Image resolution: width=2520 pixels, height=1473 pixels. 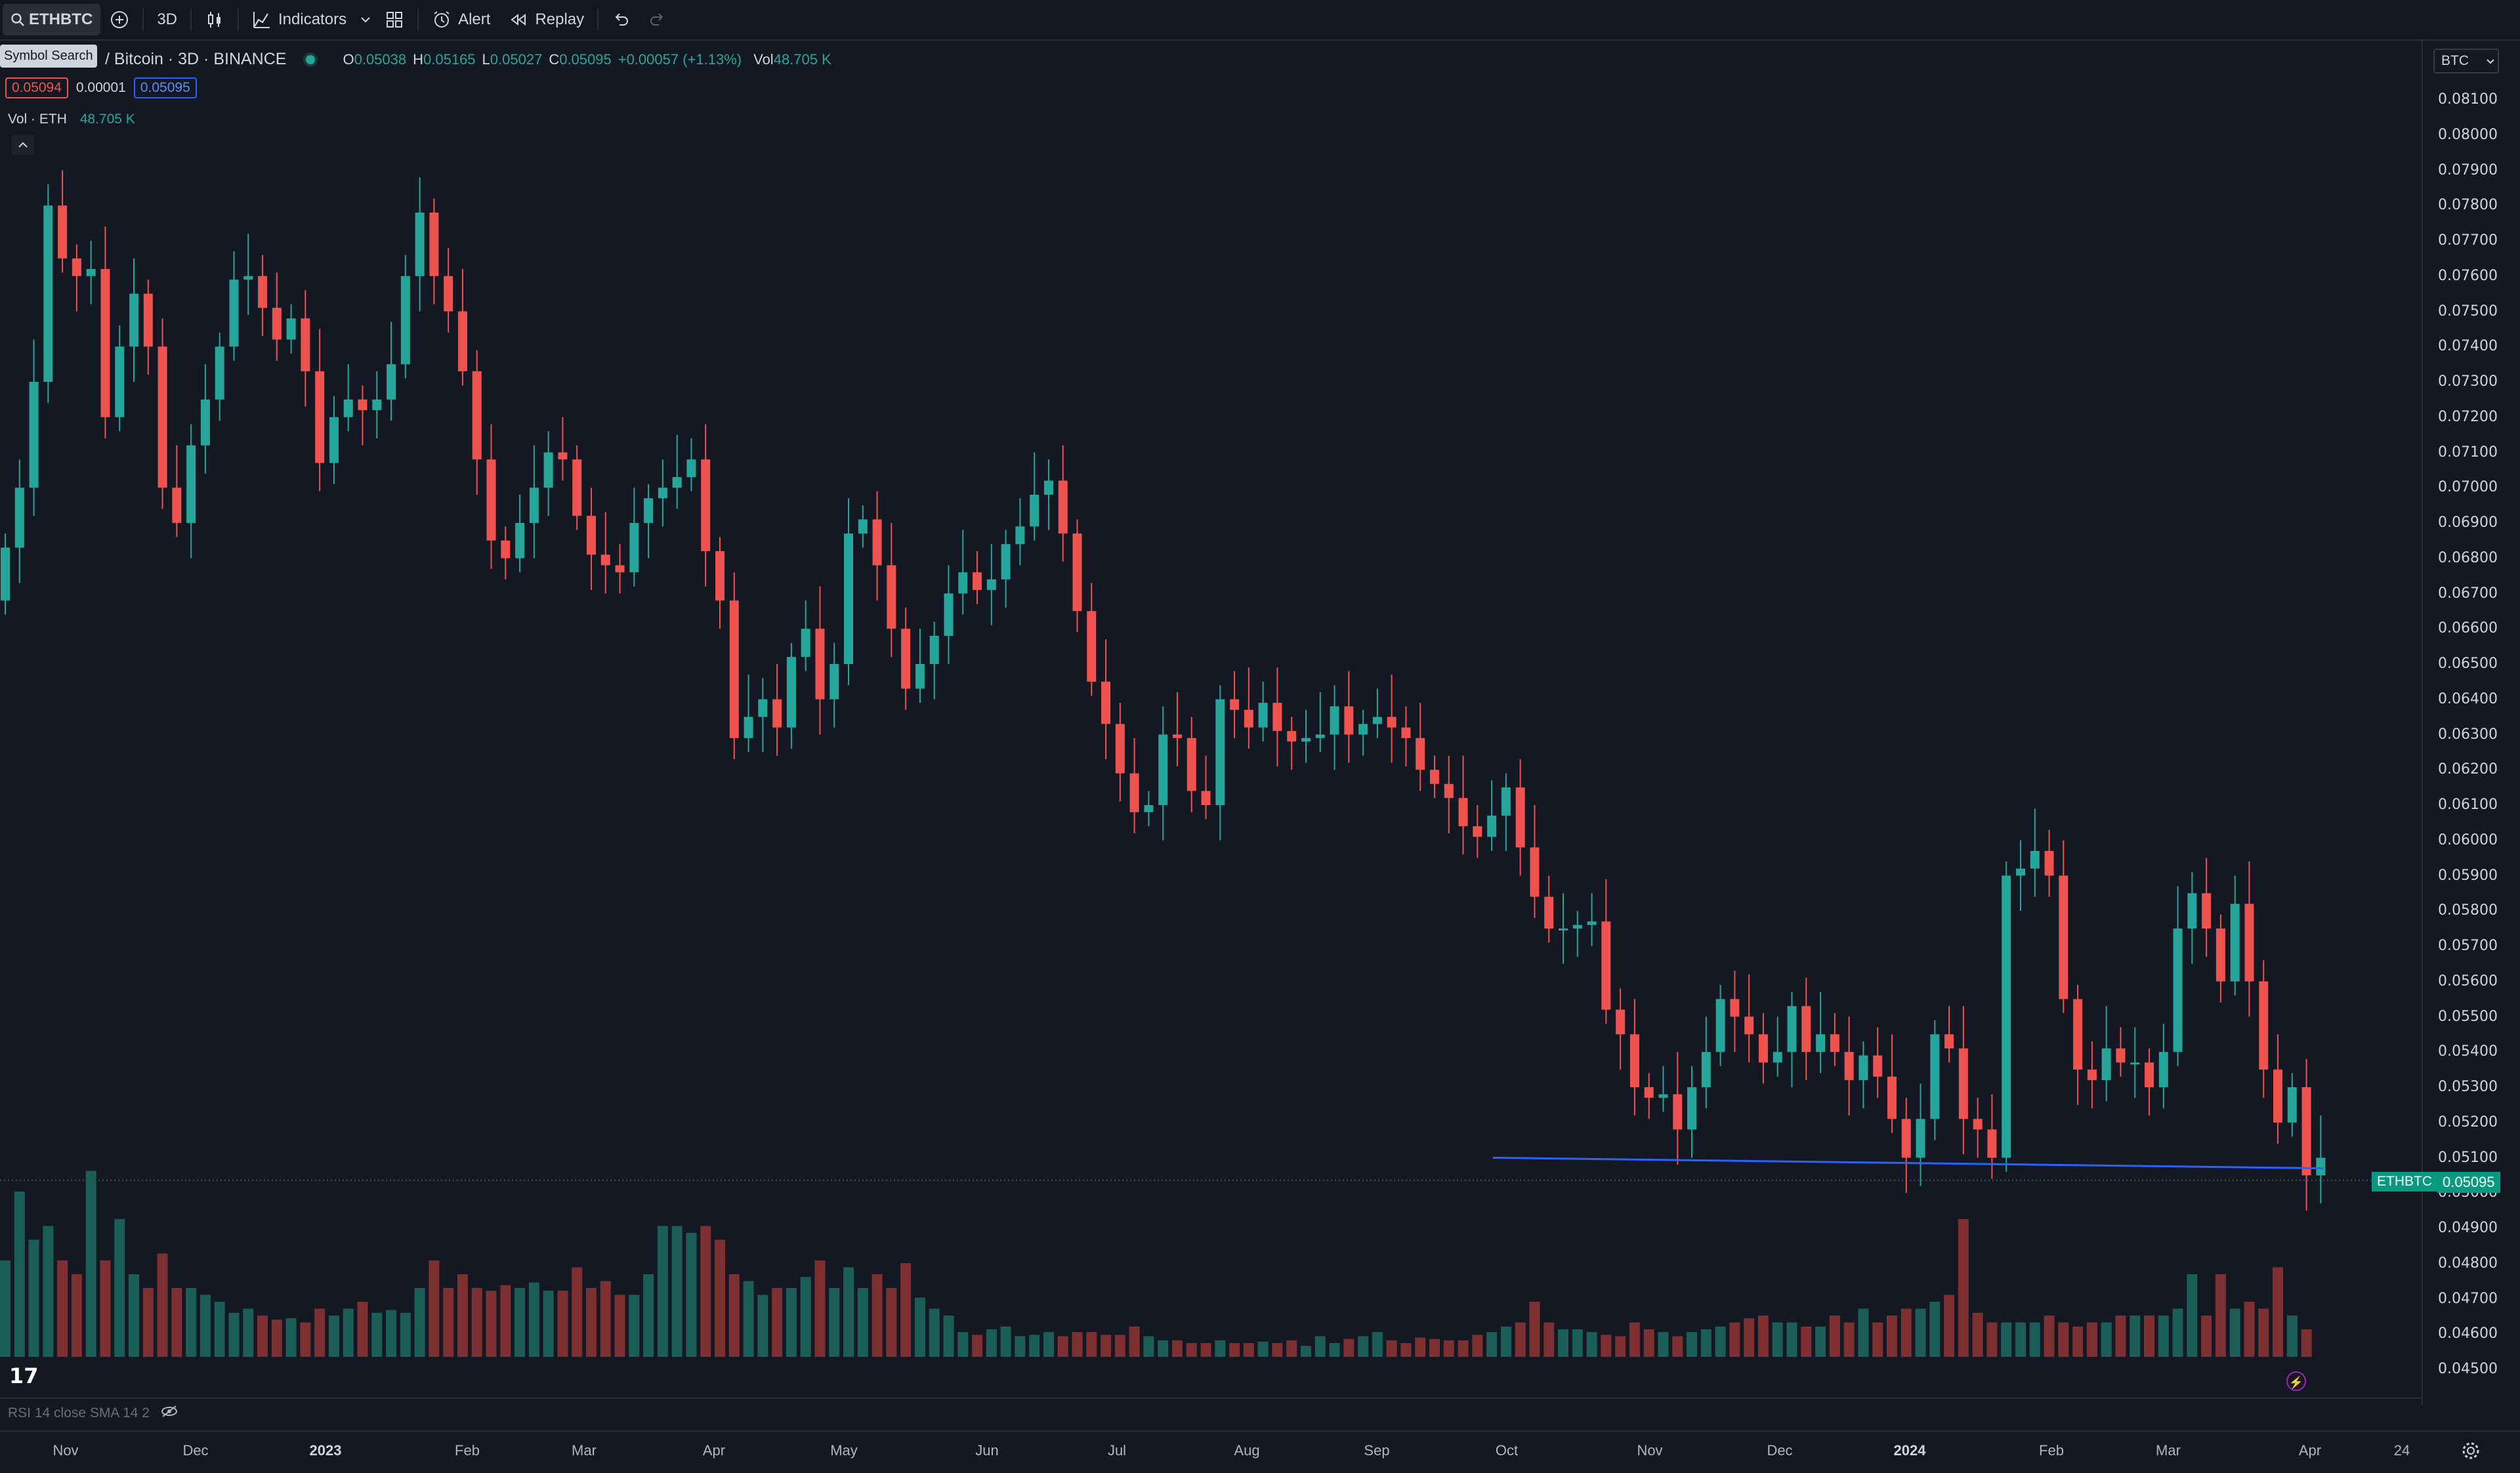 I want to click on lightning-icon: ⚡, so click(x=2296, y=1381).